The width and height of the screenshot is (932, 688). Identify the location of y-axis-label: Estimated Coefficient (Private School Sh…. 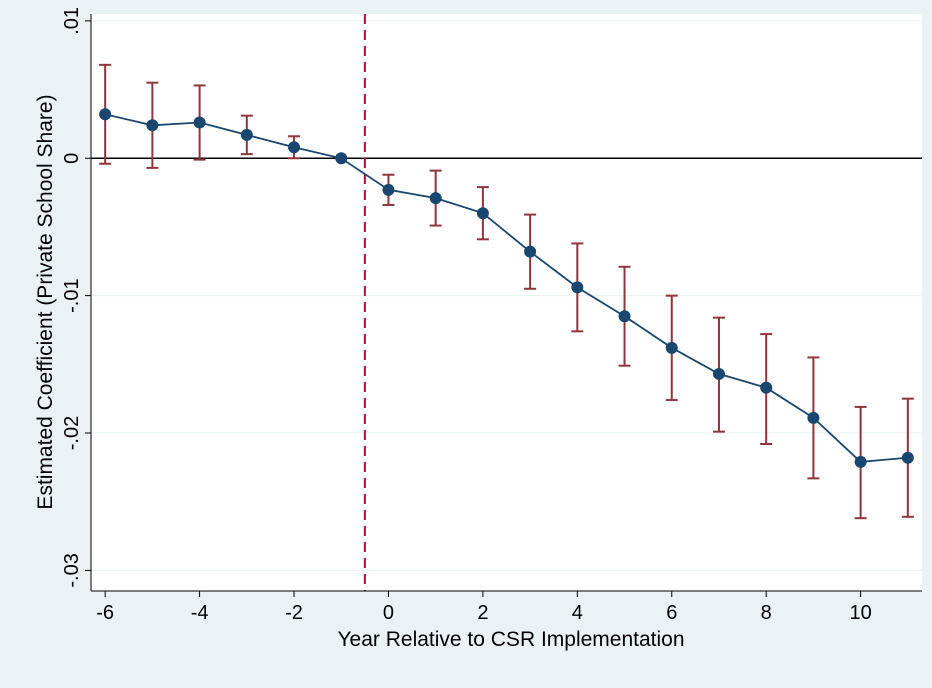
(45, 301).